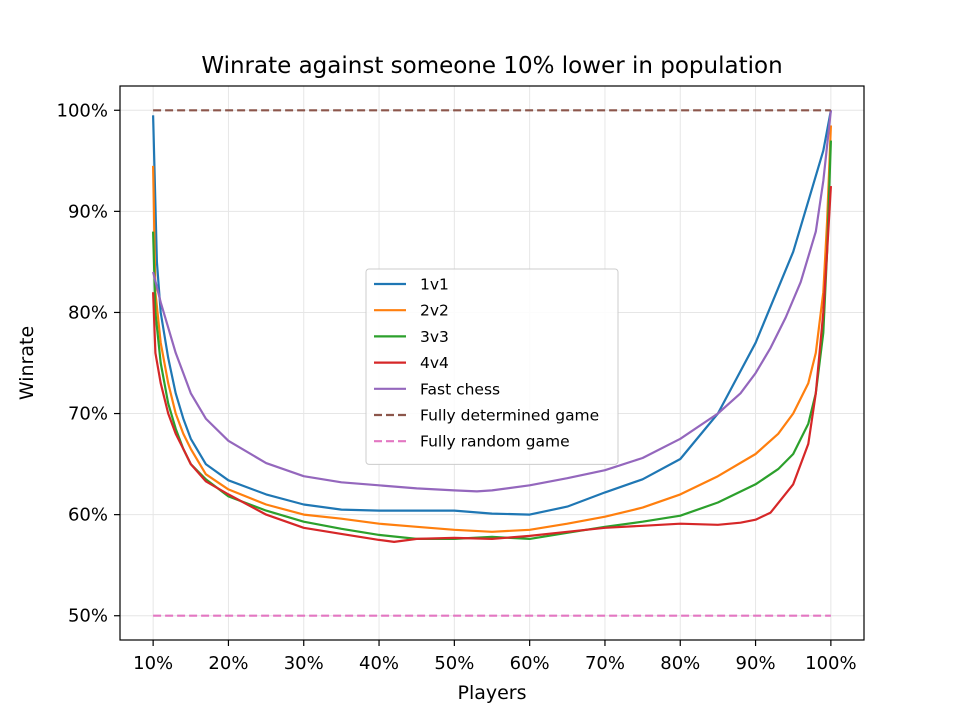 The height and width of the screenshot is (720, 960). What do you see at coordinates (434, 285) in the screenshot?
I see `legend-label: 1v1` at bounding box center [434, 285].